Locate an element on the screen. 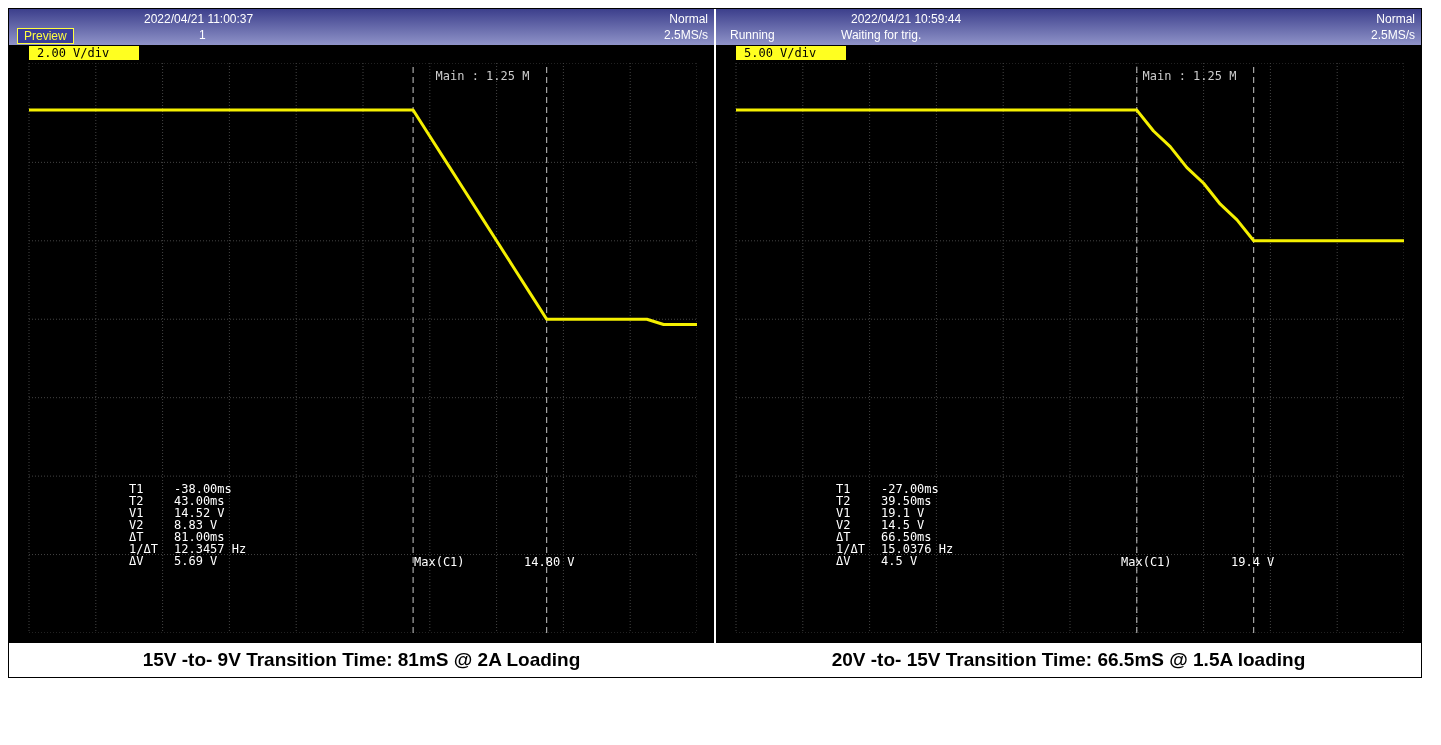 This screenshot has height=745, width=1441. text: V2 8.83 V is located at coordinates (173, 525).